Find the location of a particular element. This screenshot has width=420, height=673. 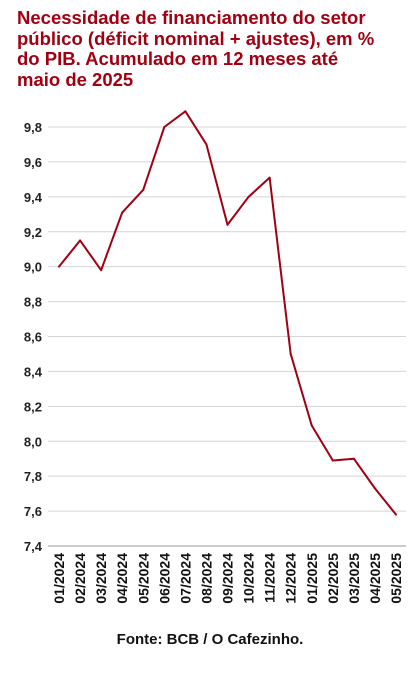

x-tick-label: 01/2024 is located at coordinates (59, 578).